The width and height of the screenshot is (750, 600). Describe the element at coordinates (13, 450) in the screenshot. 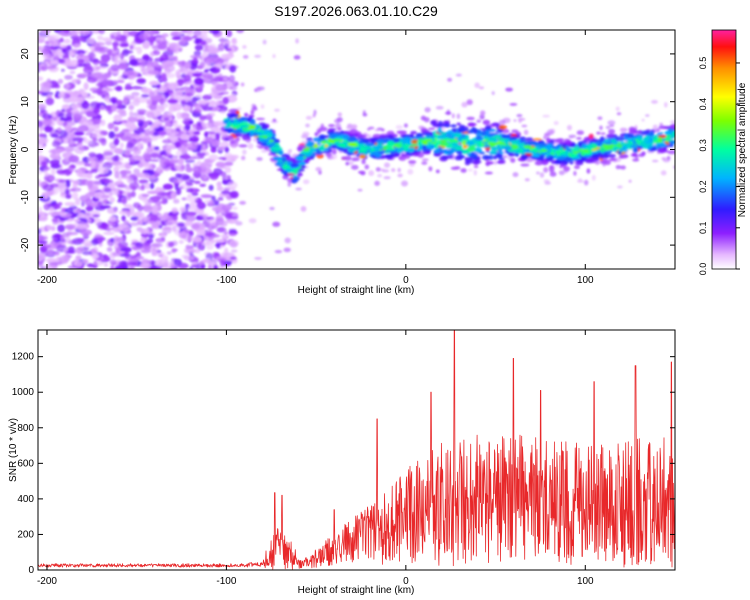

I see `snr-y-label: SNR (10 * v/v)` at that location.